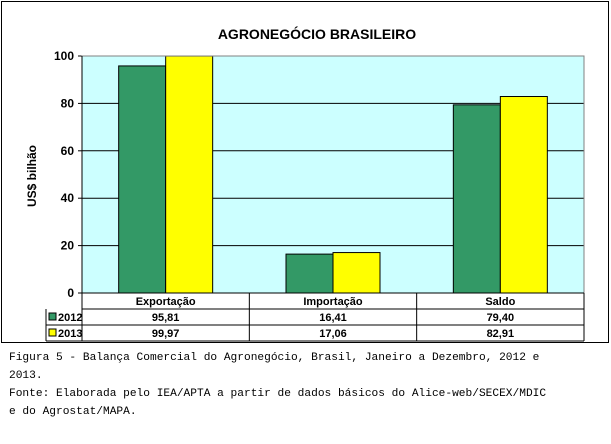  What do you see at coordinates (68, 246) in the screenshot?
I see `y-tick-label: 20` at bounding box center [68, 246].